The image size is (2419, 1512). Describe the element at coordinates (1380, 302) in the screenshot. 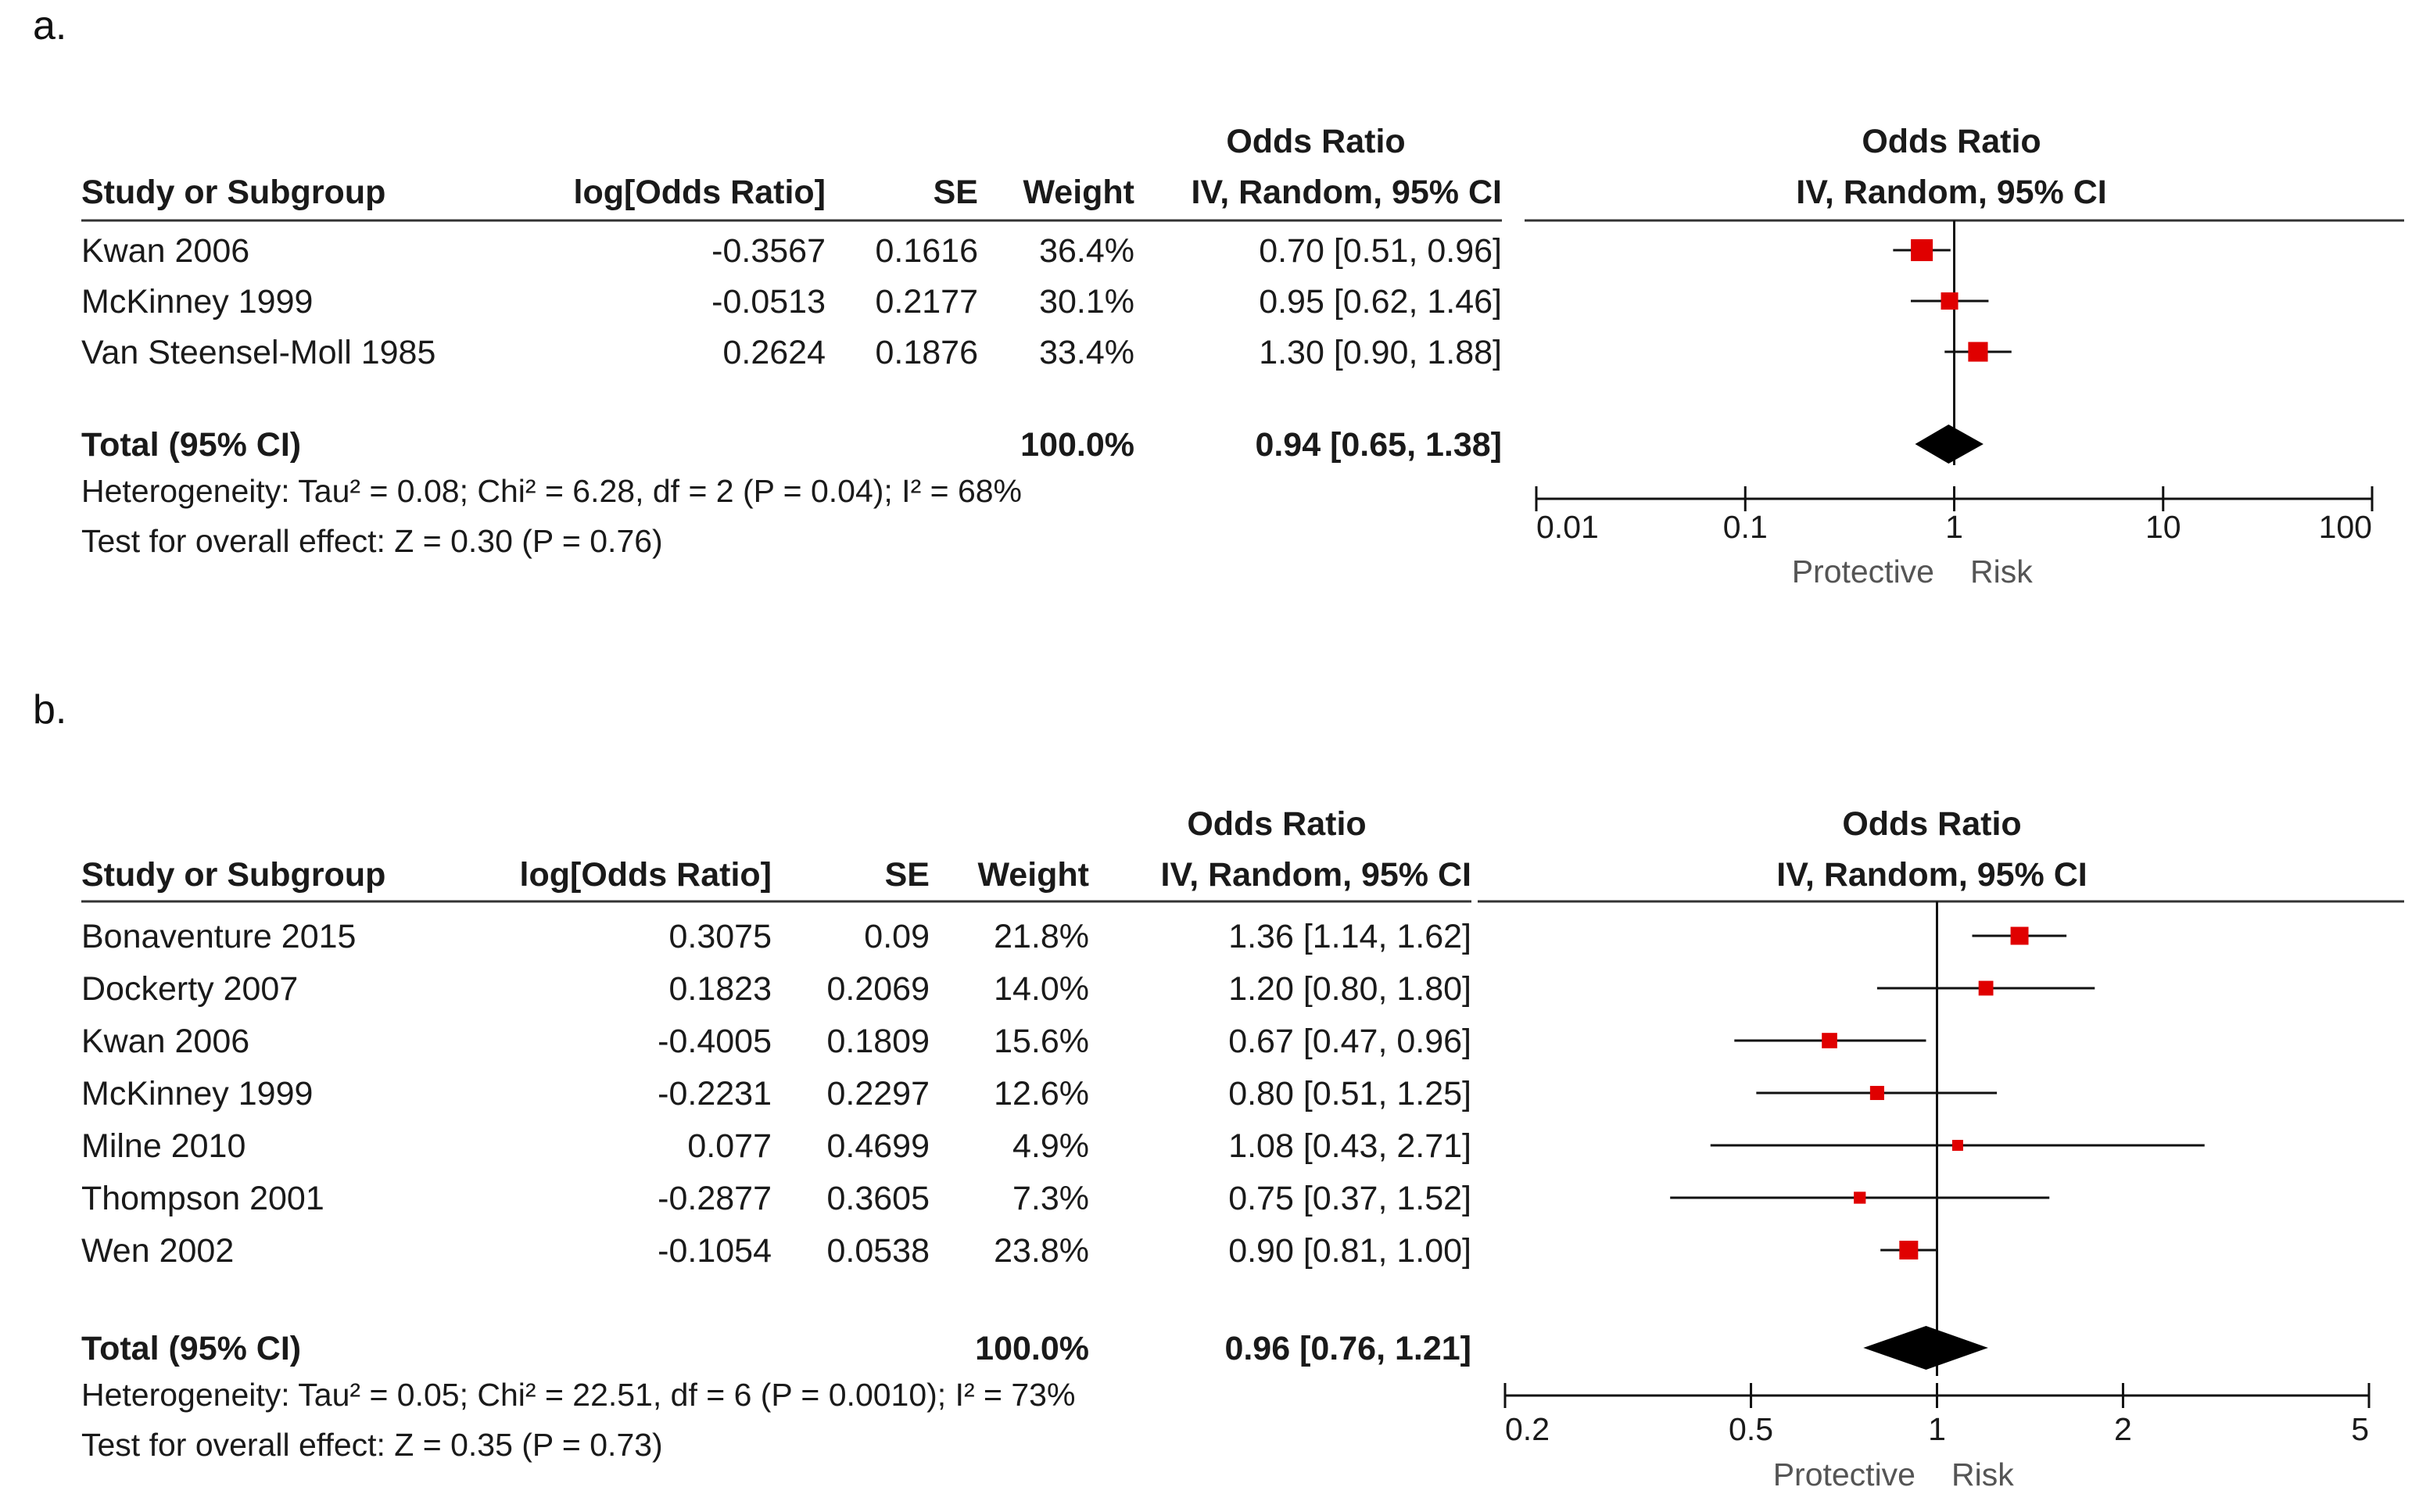

I see `study-ci: 0.95 [0.62, 1.46]` at that location.